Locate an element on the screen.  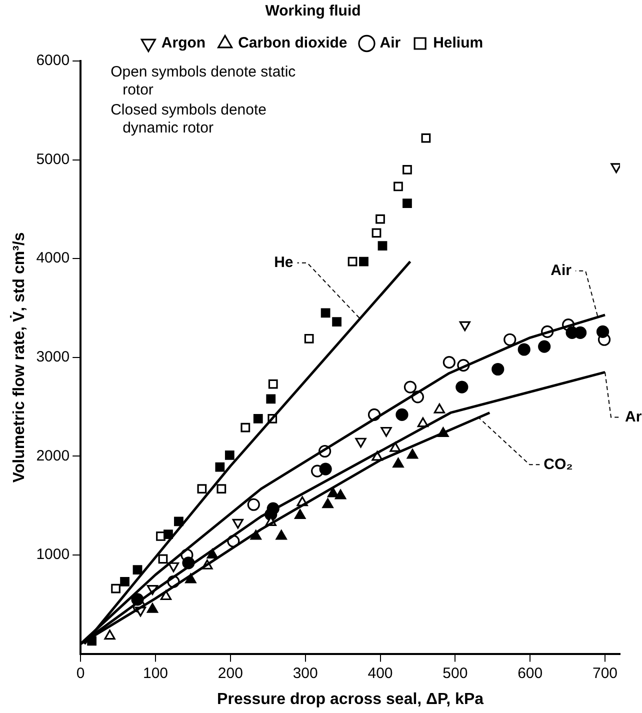
x-tick-label: 500 is located at coordinates (455, 673).